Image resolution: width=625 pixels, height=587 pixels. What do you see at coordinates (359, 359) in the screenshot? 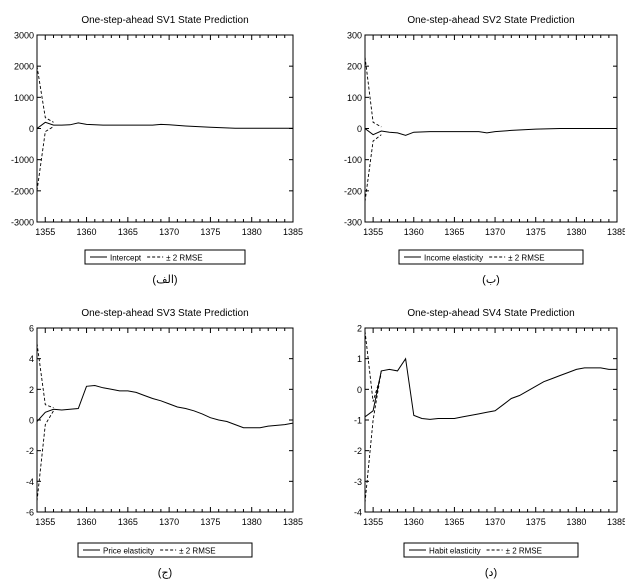
I see `y-tick-label: 1` at bounding box center [359, 359].